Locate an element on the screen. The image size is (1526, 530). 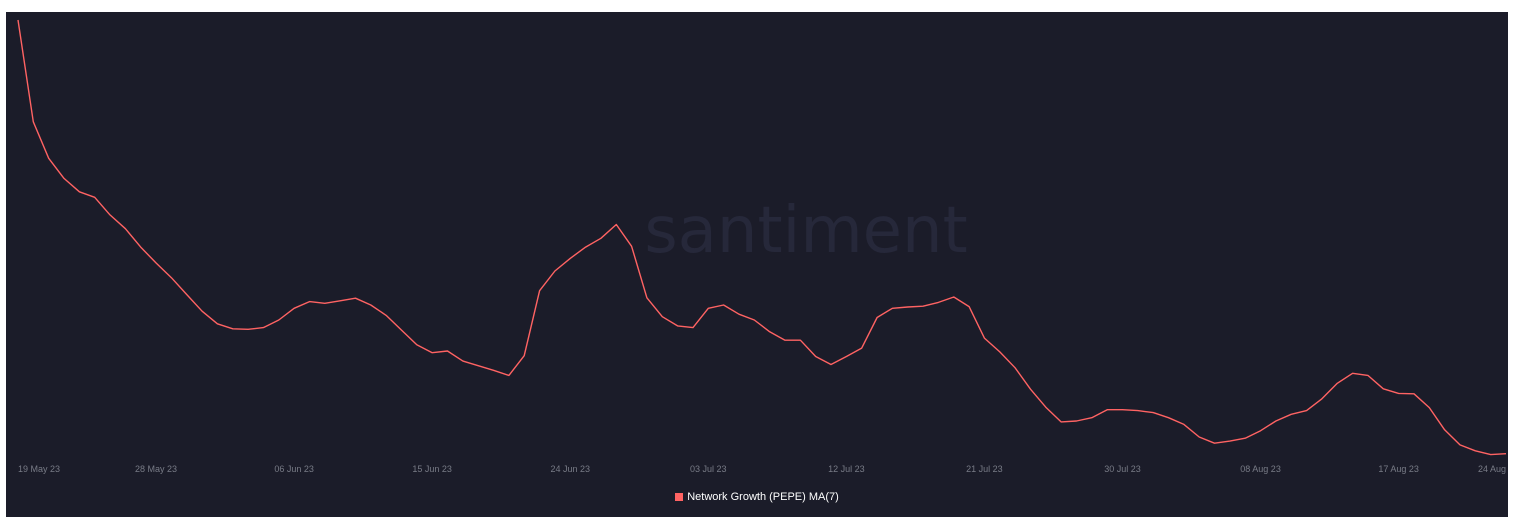
x-tick-label: 15 Jun 23 is located at coordinates (432, 469).